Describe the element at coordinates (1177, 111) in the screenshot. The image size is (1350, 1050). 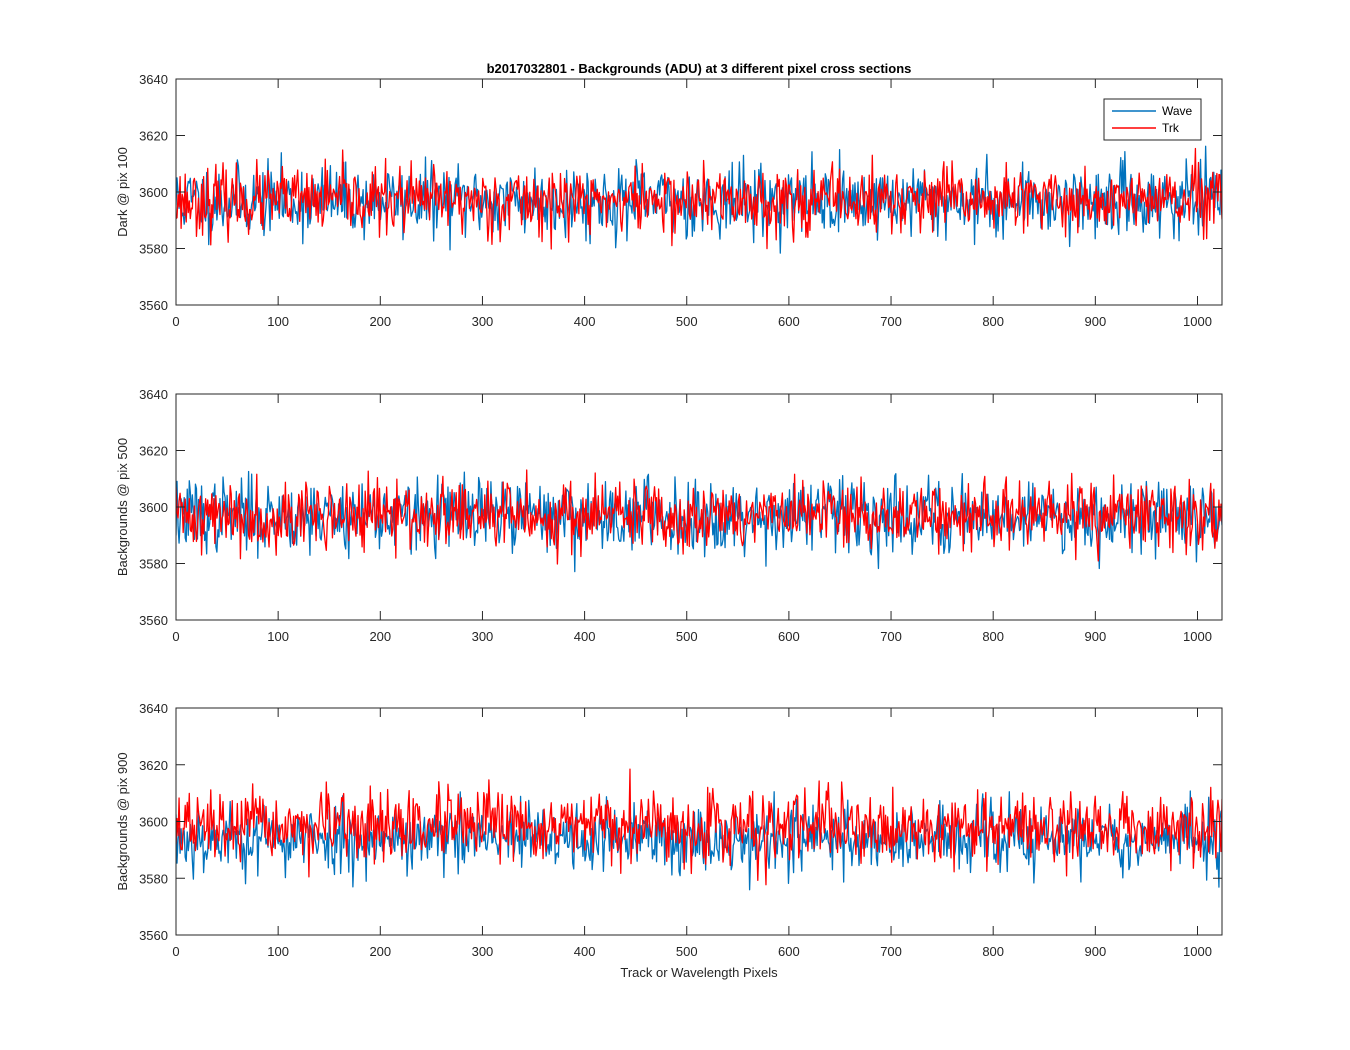
I see `legend-label-wave: Wave` at that location.